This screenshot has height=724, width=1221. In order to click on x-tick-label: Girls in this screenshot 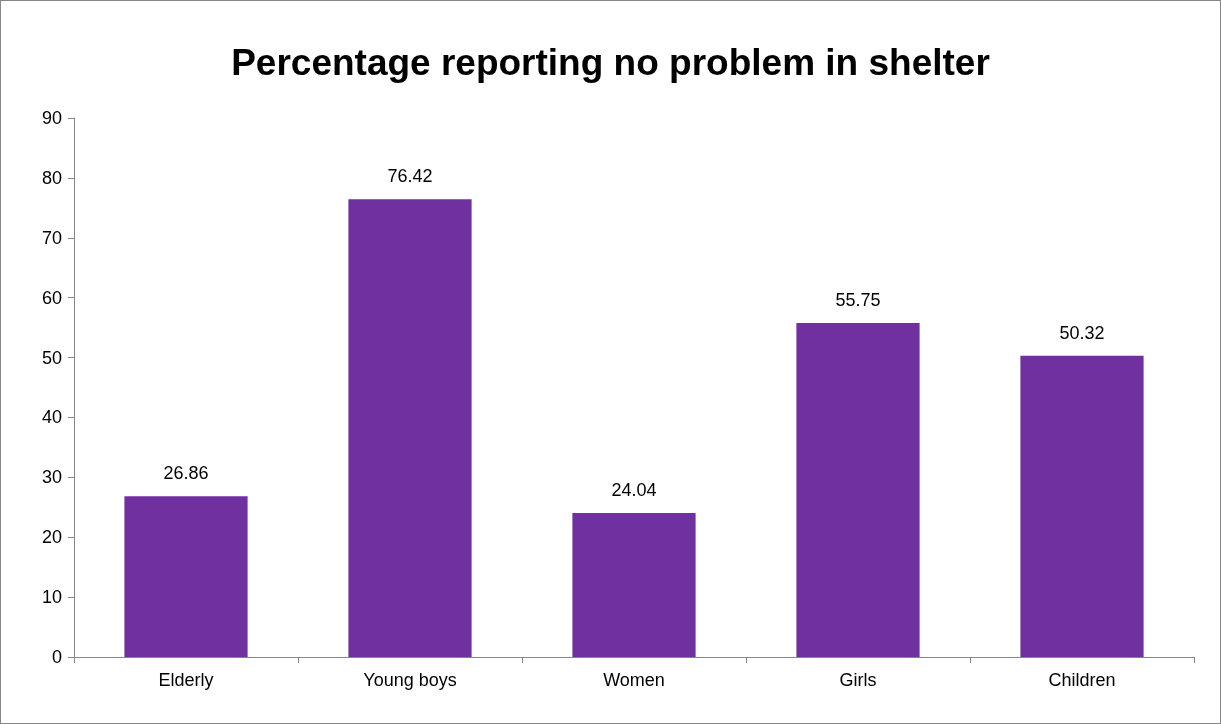, I will do `click(858, 680)`.